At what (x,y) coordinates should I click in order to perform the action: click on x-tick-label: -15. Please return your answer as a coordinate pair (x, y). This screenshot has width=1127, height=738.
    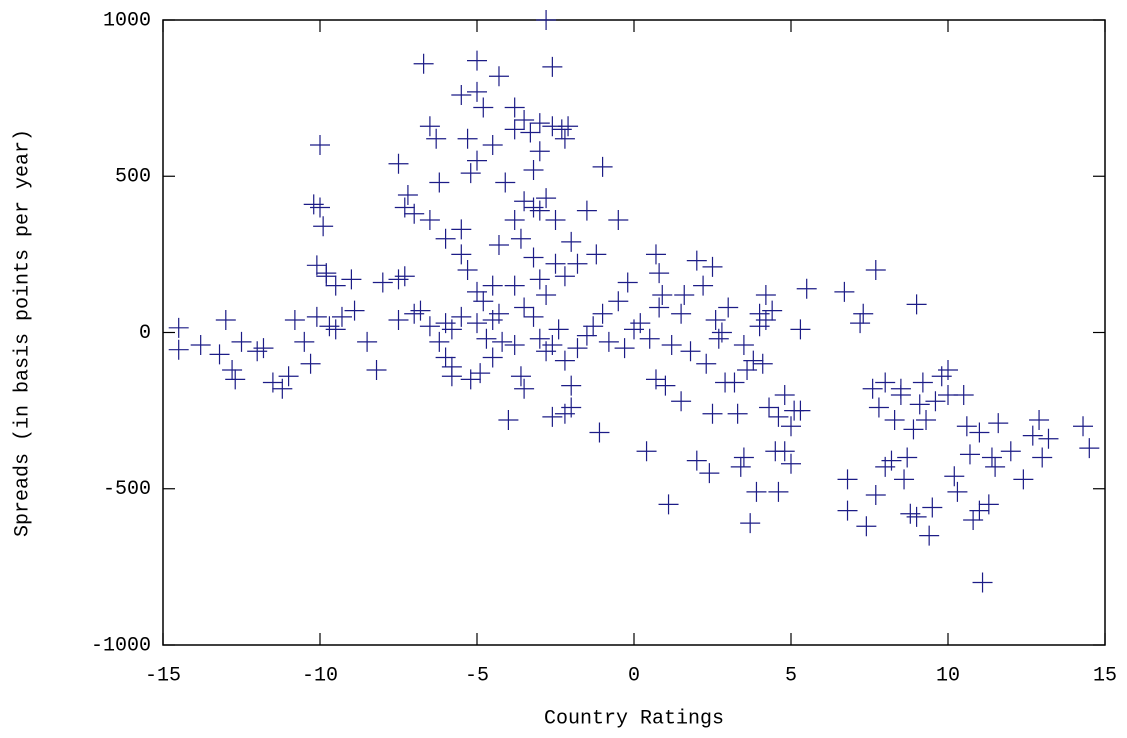
    Looking at the image, I should click on (163, 675).